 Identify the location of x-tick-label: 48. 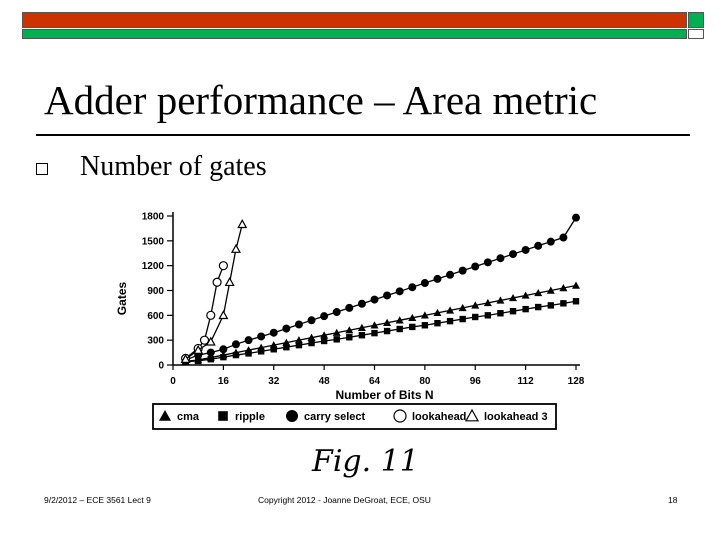
(325, 381).